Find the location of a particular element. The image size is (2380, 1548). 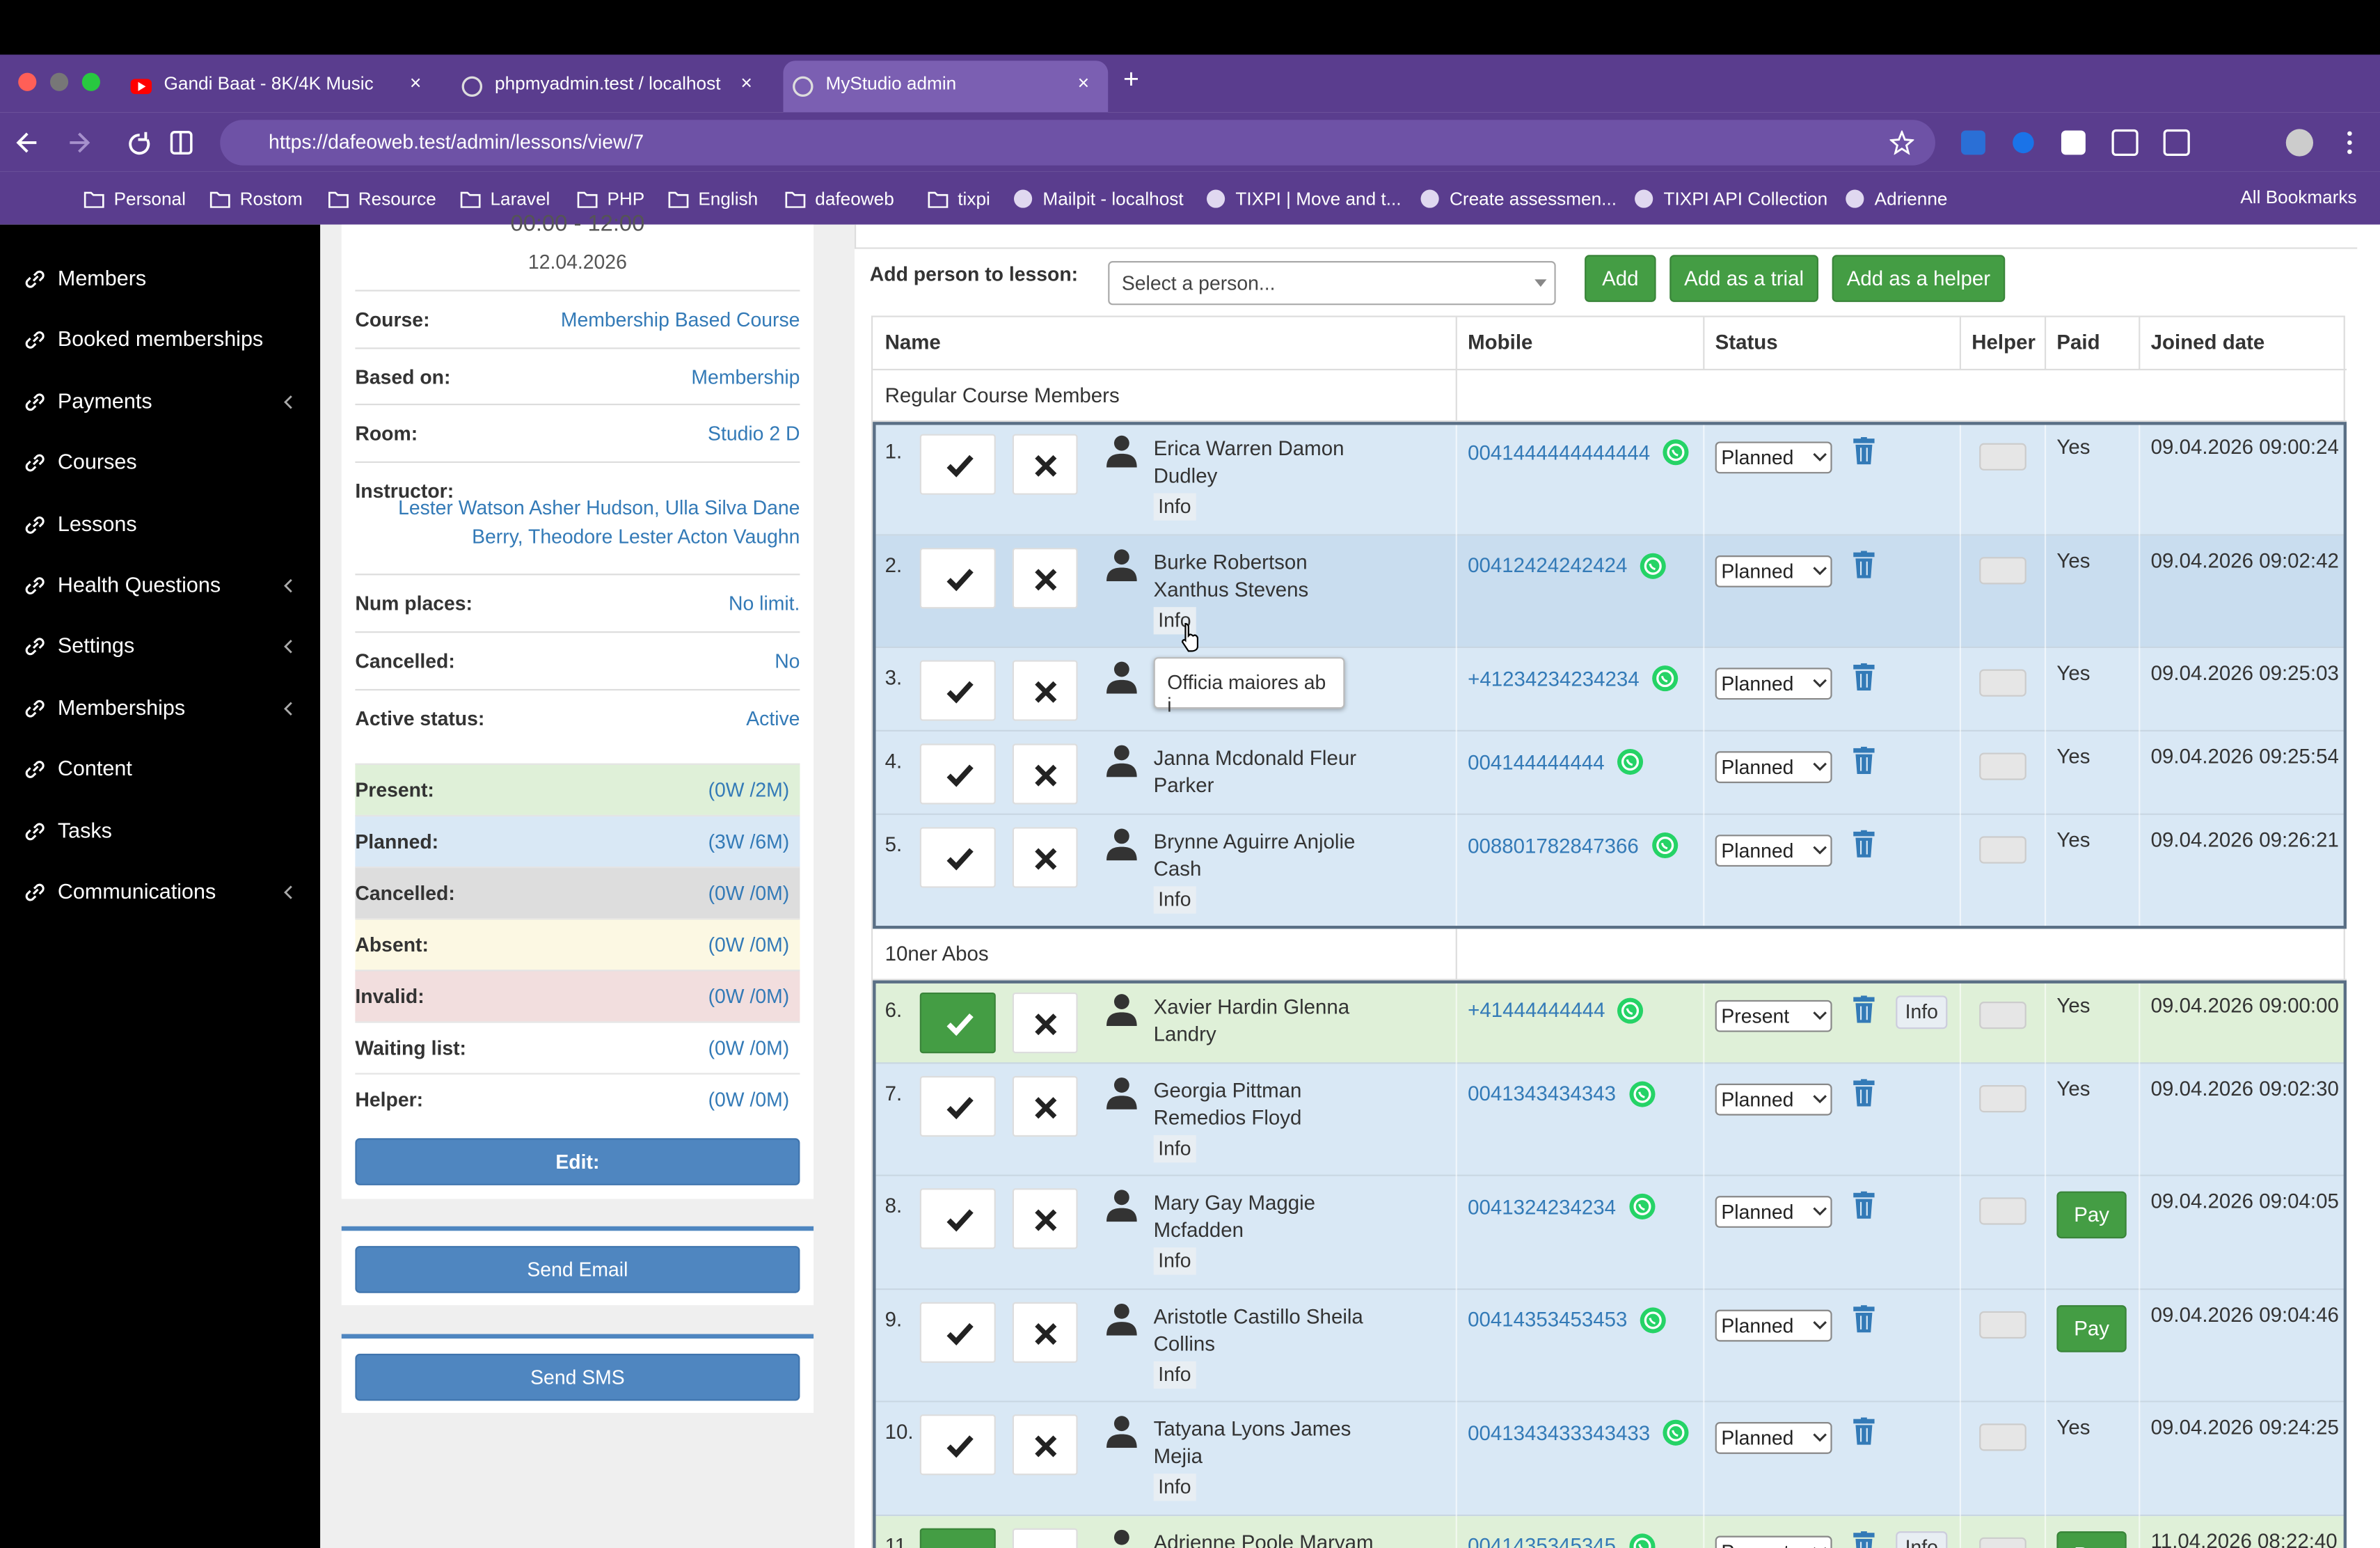

bookmark: Resource is located at coordinates (382, 198).